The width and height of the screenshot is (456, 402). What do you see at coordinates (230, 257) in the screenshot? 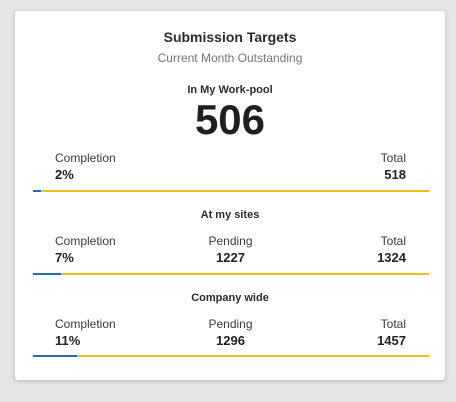
I see `pending-value: 1227` at bounding box center [230, 257].